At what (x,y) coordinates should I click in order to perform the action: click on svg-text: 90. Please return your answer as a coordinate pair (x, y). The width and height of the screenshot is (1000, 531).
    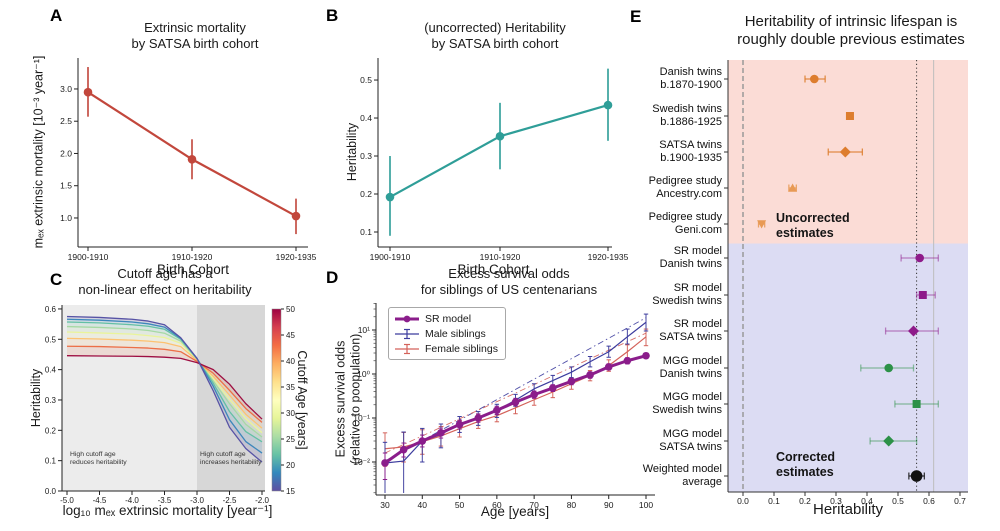
    Looking at the image, I should click on (609, 505).